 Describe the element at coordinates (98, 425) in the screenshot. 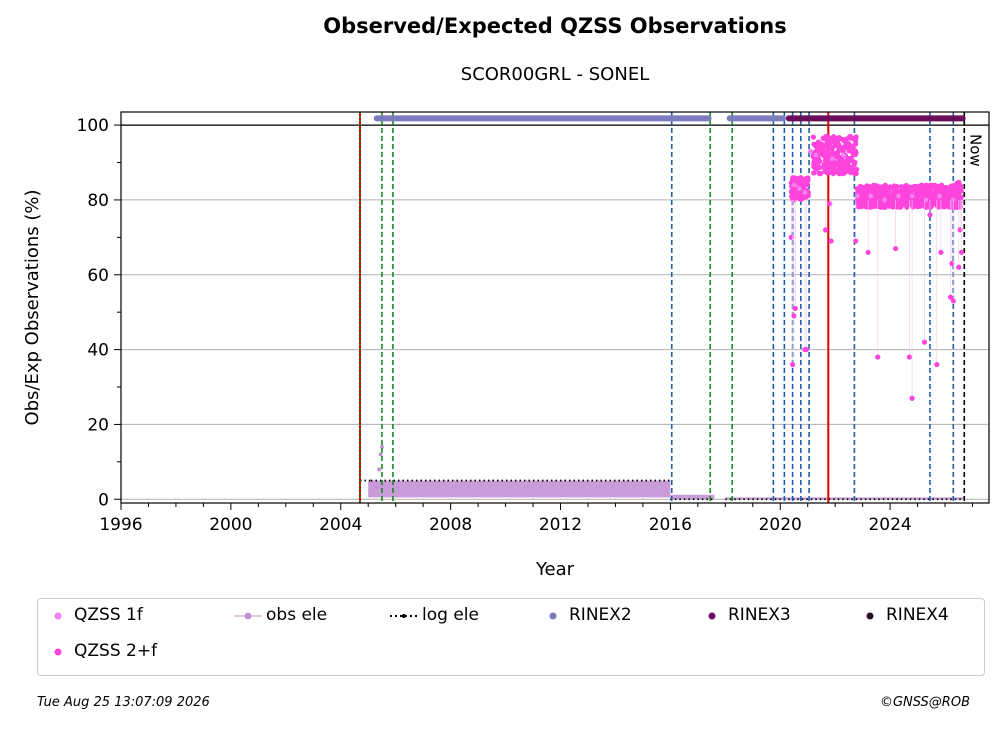

I see `y-tick-label: 20` at that location.